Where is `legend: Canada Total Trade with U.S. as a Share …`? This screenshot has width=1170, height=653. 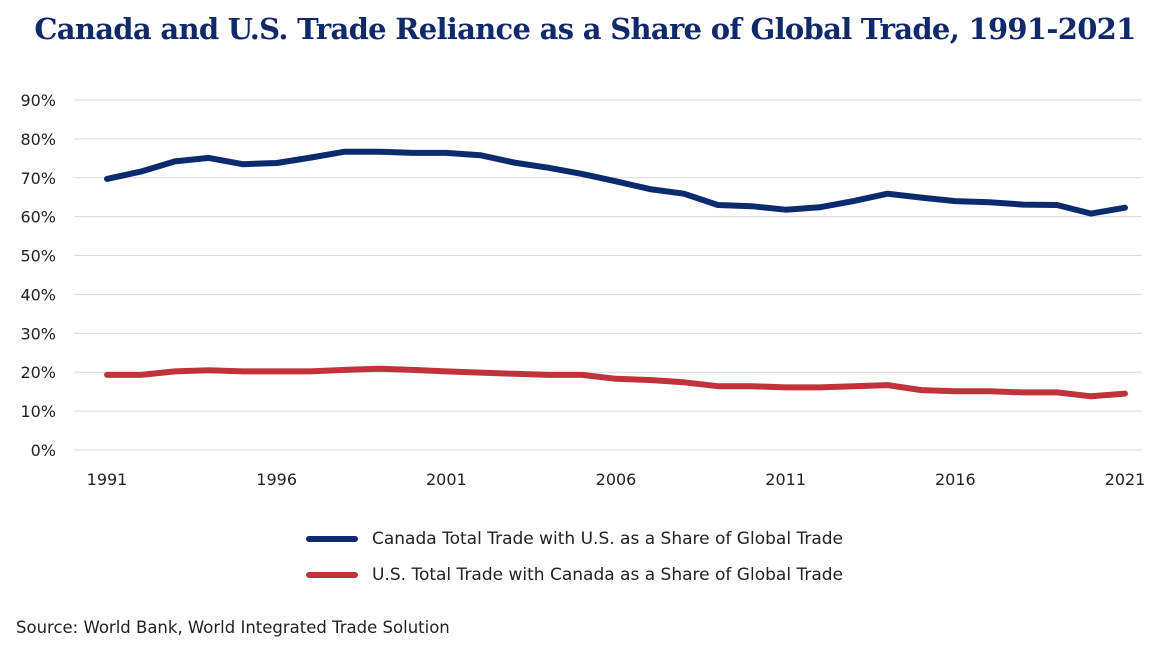 legend: Canada Total Trade with U.S. as a Share … is located at coordinates (574, 562).